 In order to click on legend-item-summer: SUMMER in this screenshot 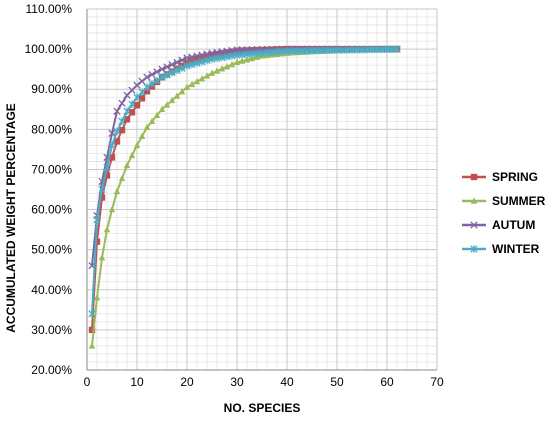, I will do `click(504, 201)`.